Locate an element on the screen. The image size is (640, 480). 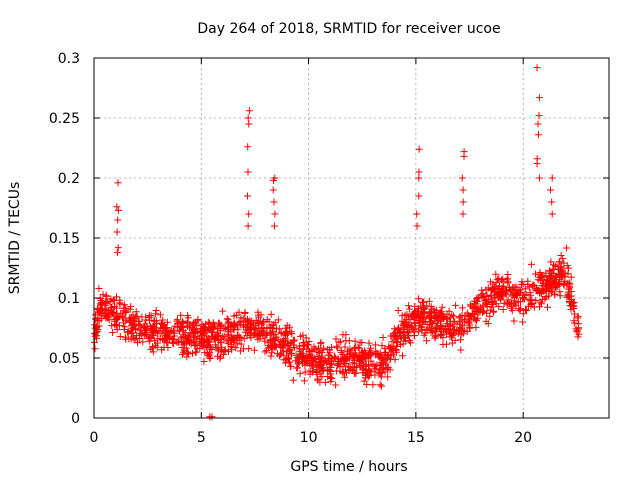
x-tick-label: 15 is located at coordinates (416, 438).